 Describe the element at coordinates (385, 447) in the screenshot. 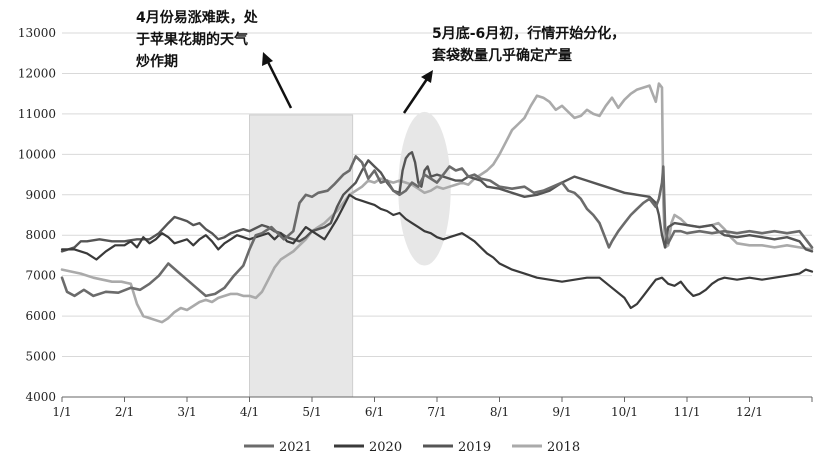

I see `legend-label-2020: 2020` at that location.